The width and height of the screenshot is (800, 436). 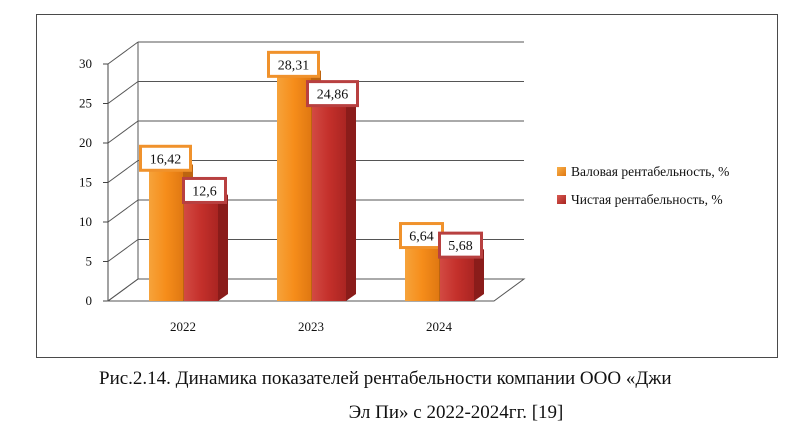 I want to click on data-label-12,6: 12,6, so click(x=204, y=191).